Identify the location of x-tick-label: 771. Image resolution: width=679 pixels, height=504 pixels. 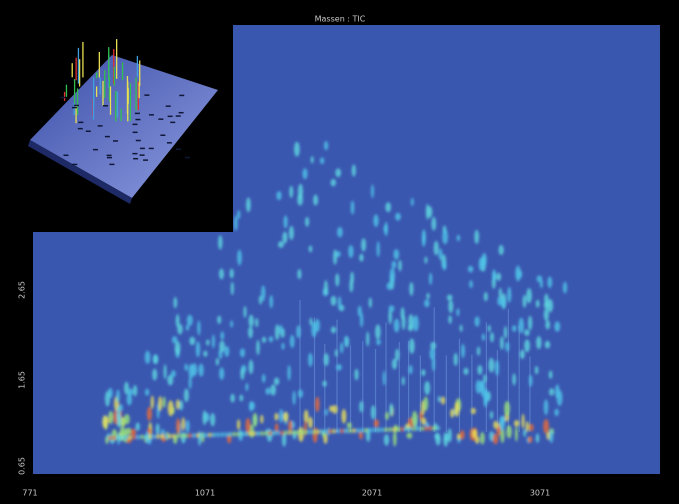
(29, 493).